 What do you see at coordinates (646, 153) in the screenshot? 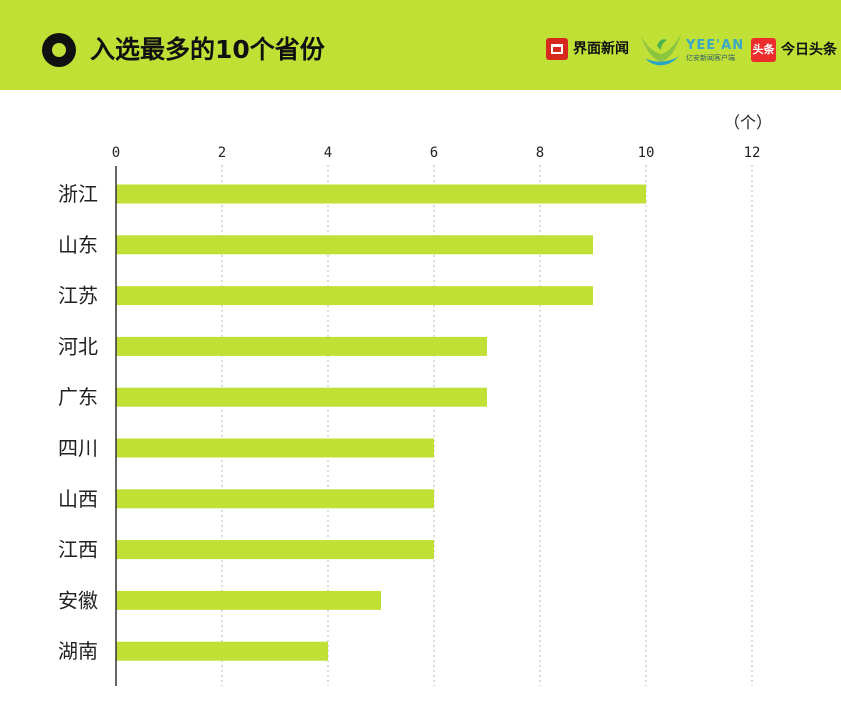
I see `x-tick-label: 10` at bounding box center [646, 153].